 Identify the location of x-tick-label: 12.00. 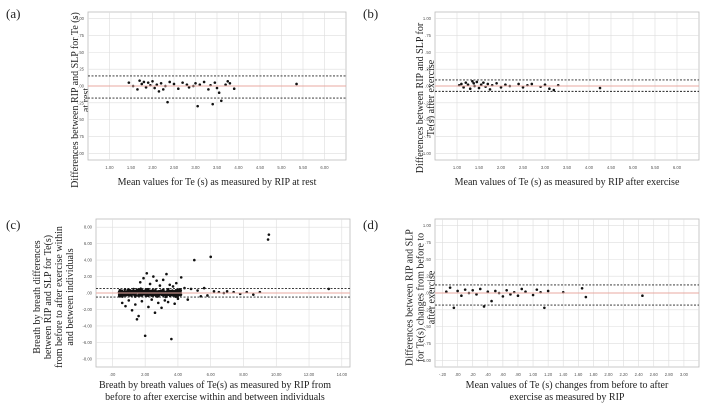
(309, 374).